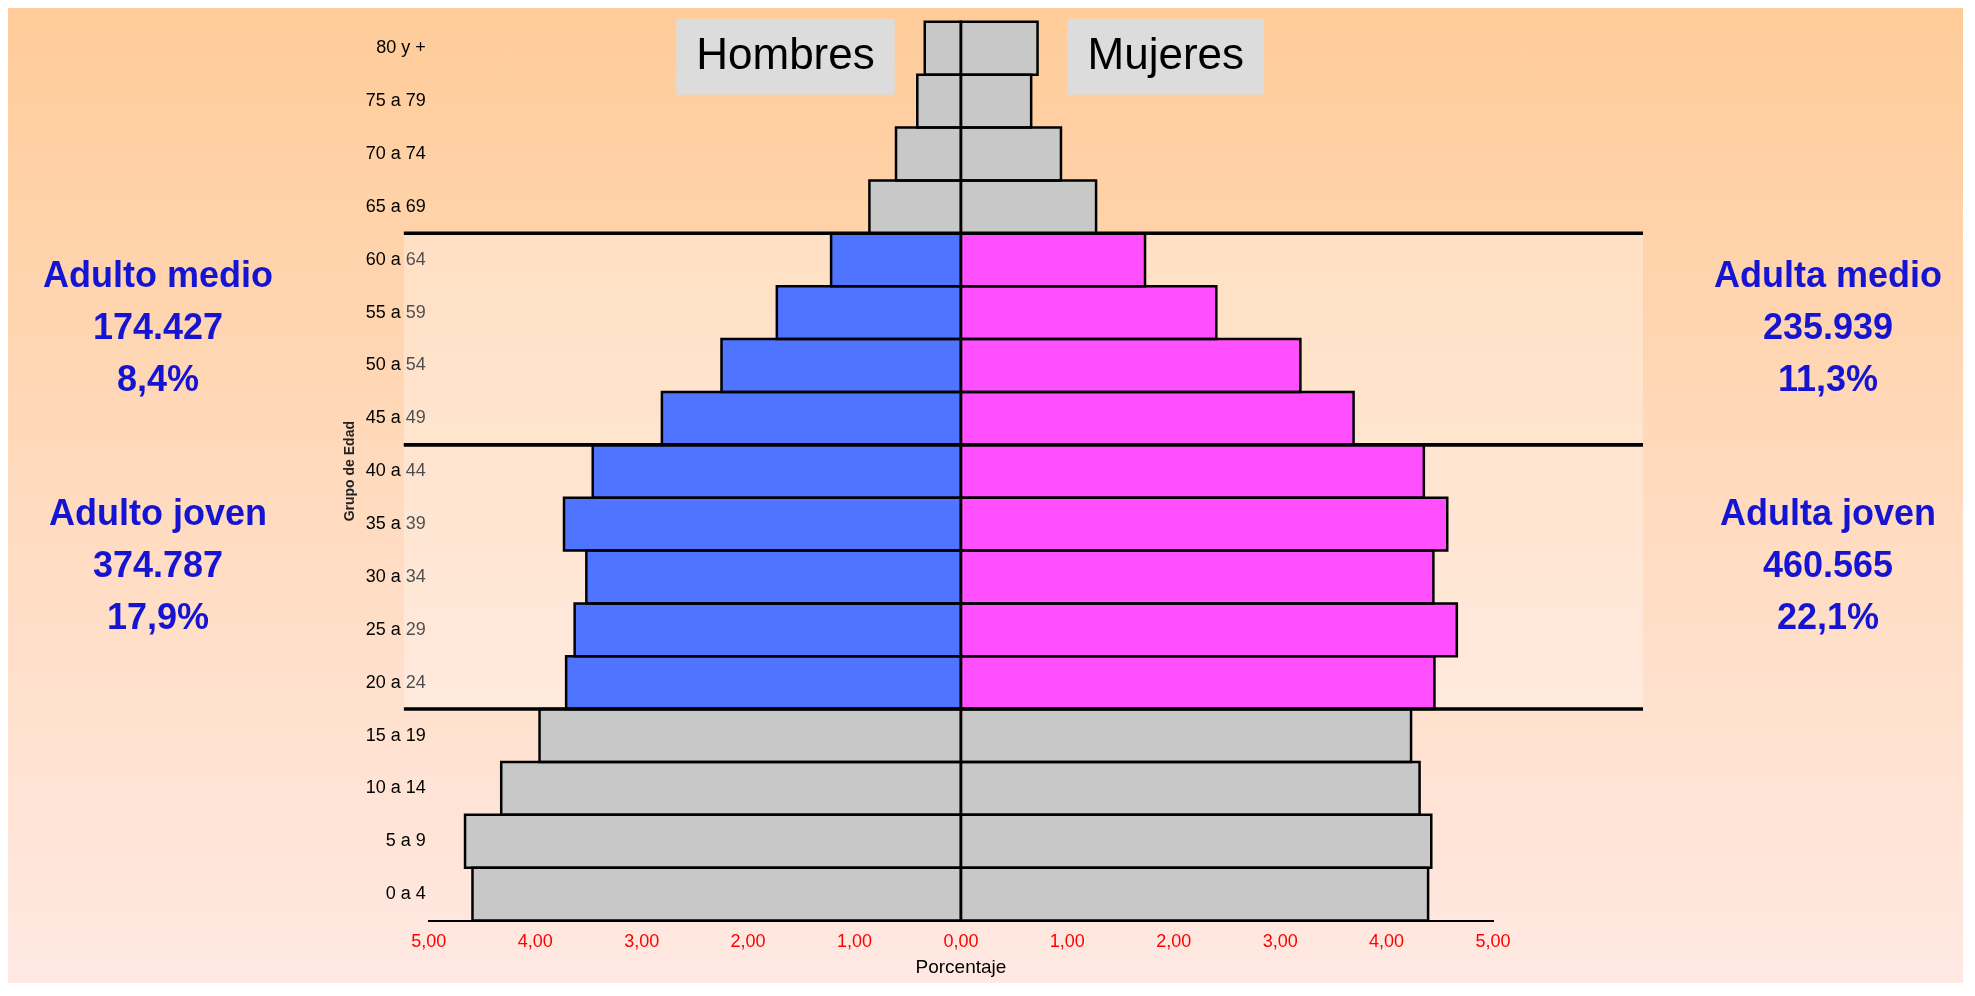 This screenshot has height=996, width=1975. What do you see at coordinates (961, 941) in the screenshot?
I see `x-tick-label: 0,00` at bounding box center [961, 941].